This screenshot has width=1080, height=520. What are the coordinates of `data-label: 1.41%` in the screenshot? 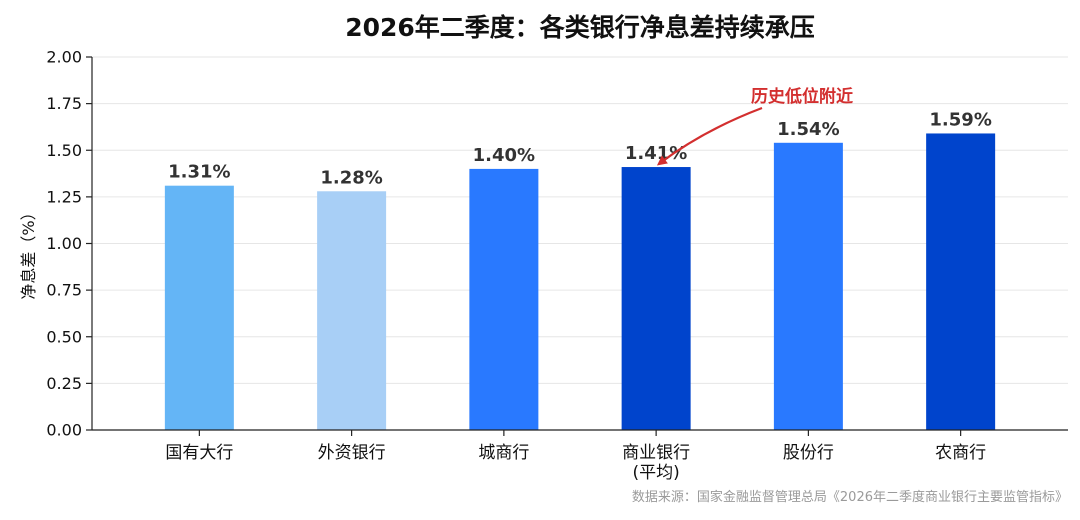 It's located at (656, 153).